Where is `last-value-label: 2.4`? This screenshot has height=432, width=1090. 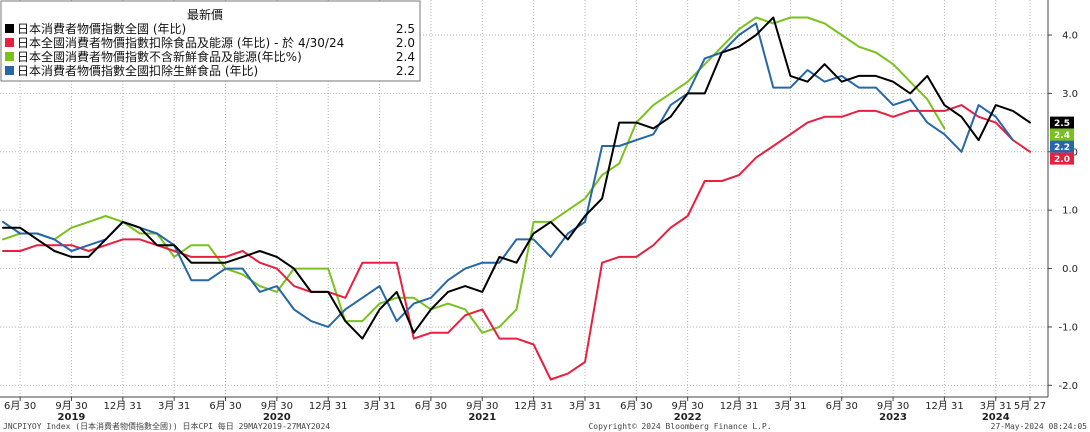
last-value-label: 2.4 is located at coordinates (1062, 136).